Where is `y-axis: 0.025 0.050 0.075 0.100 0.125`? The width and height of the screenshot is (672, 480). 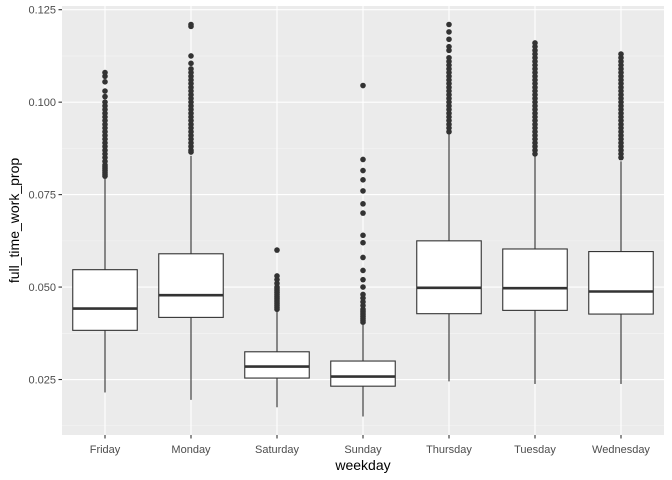 y-axis: 0.025 0.050 0.075 0.100 0.125 is located at coordinates (45, 196).